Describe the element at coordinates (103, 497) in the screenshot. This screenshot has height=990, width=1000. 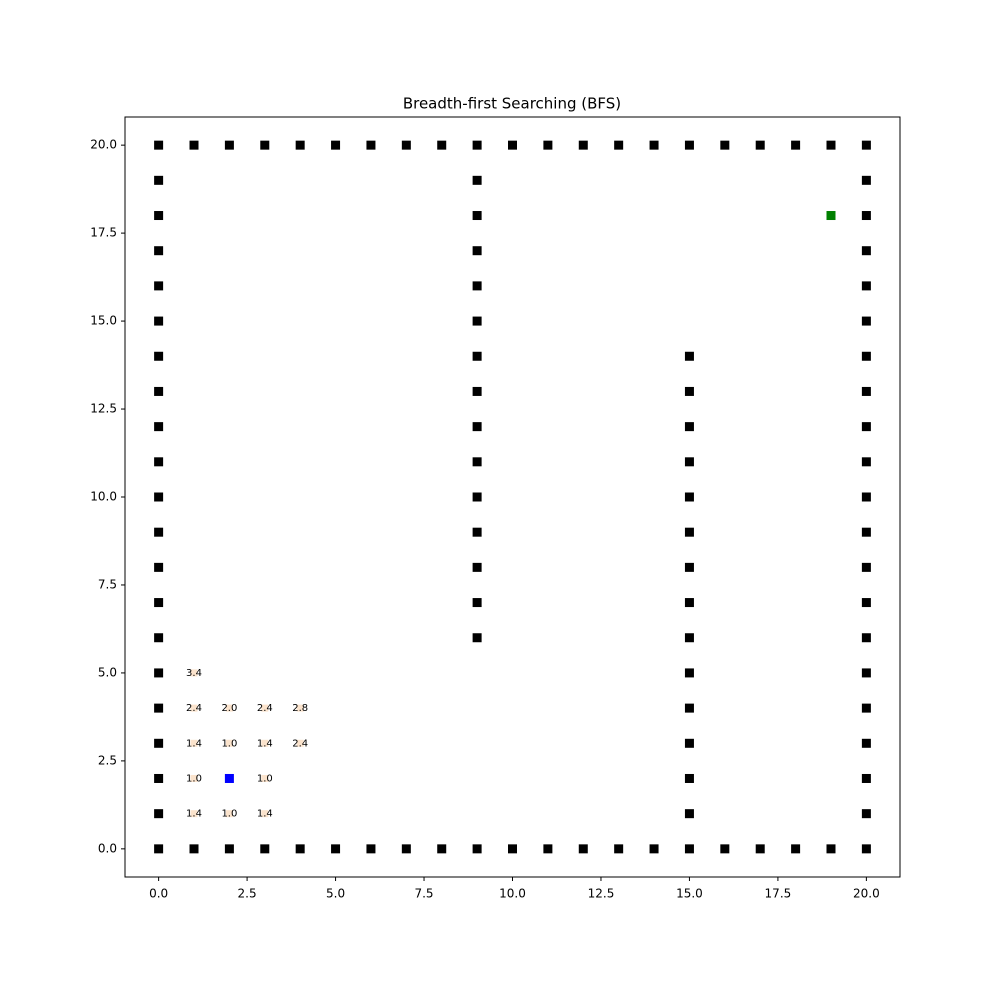
I see `y-tick-label: 10.0` at that location.